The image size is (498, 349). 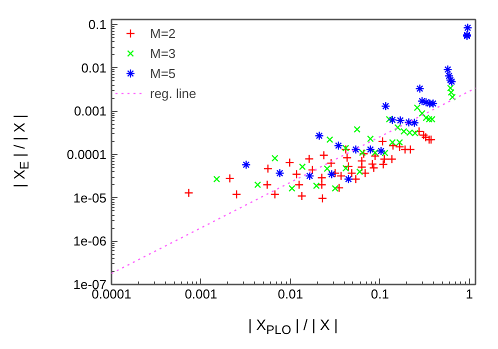 I want to click on y-tick-label: 0.01, so click(x=94, y=68).